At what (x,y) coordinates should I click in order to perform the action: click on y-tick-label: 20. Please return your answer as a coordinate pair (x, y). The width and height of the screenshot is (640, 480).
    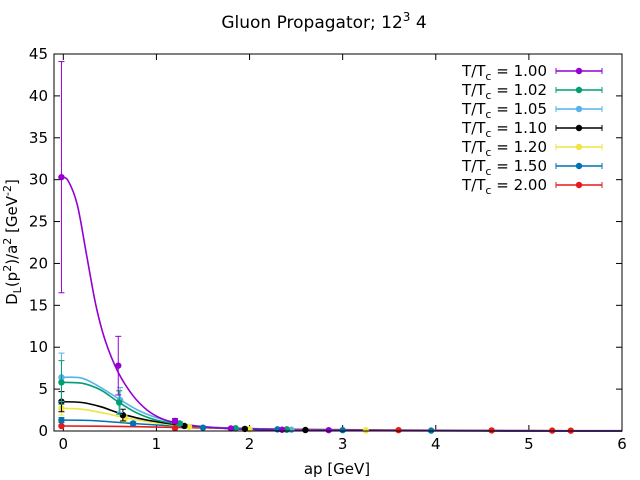
    Looking at the image, I should click on (38, 263).